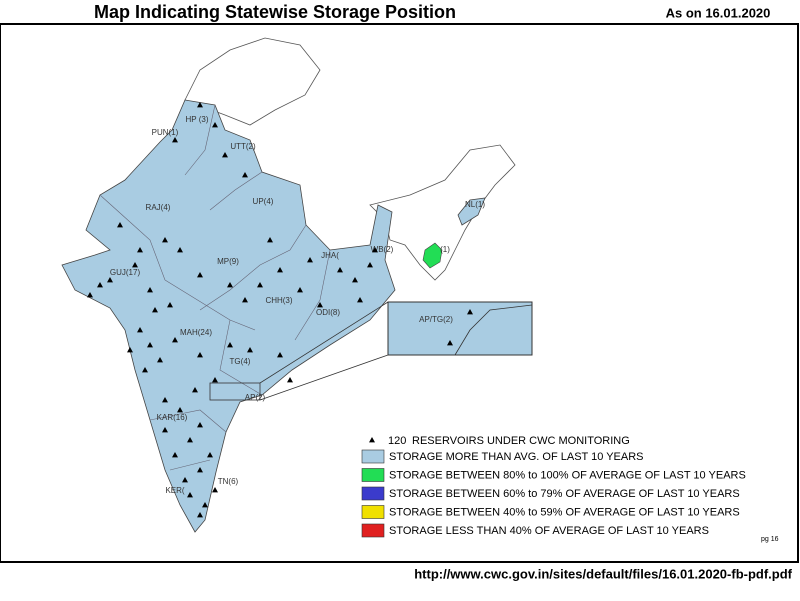 The width and height of the screenshot is (800, 601). Describe the element at coordinates (235, 391) in the screenshot. I see `inset-source` at that location.